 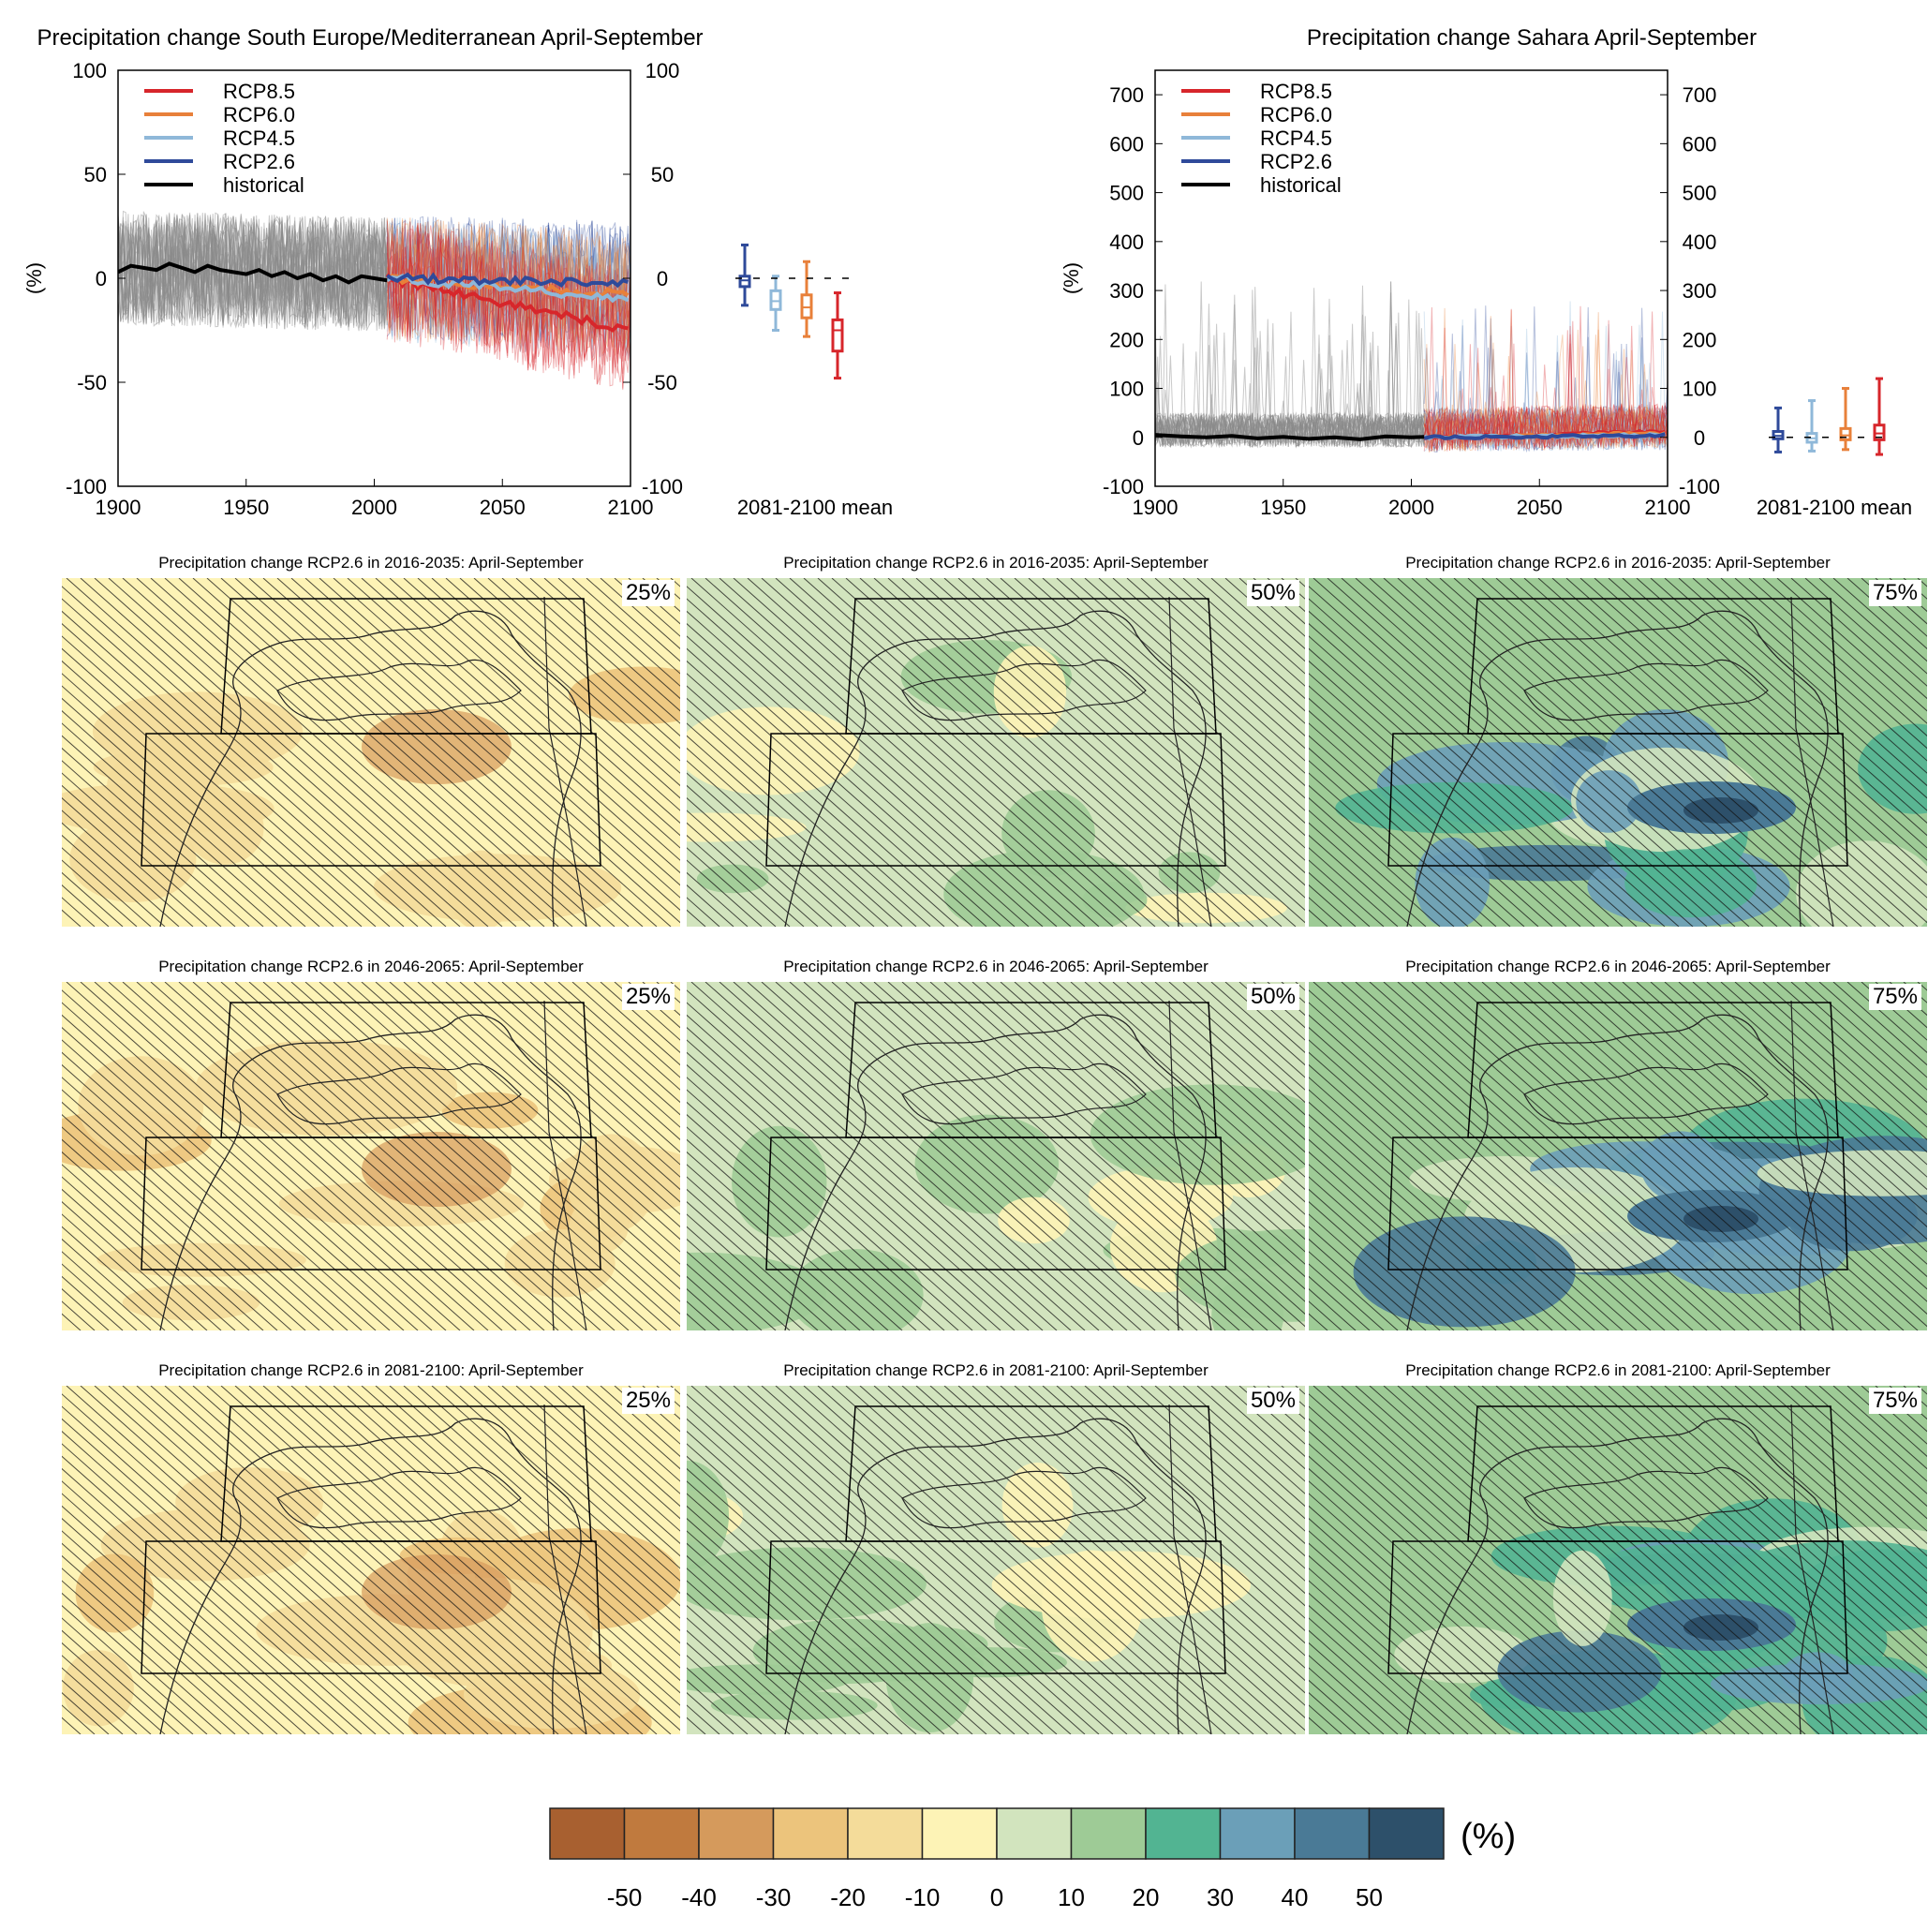 I want to click on colorbar-tick-label: 30, so click(x=1220, y=1897).